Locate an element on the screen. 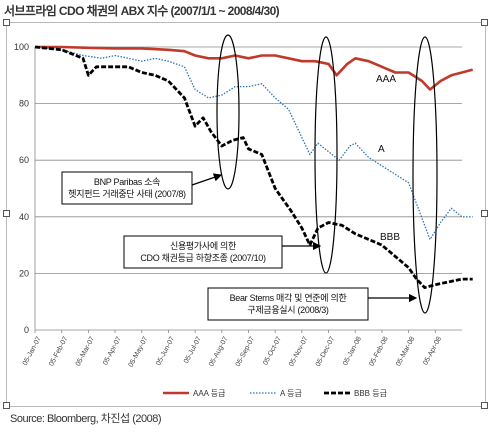 This screenshot has height=434, width=500. x-tick-label: 05-Apr-08 is located at coordinates (432, 351).